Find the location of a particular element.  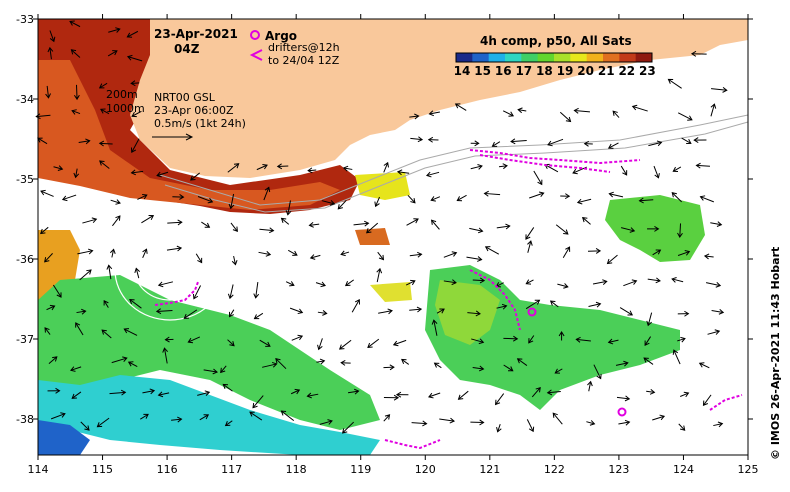

current-scale: 0.5m/s (1kt 24h) is located at coordinates (200, 123).